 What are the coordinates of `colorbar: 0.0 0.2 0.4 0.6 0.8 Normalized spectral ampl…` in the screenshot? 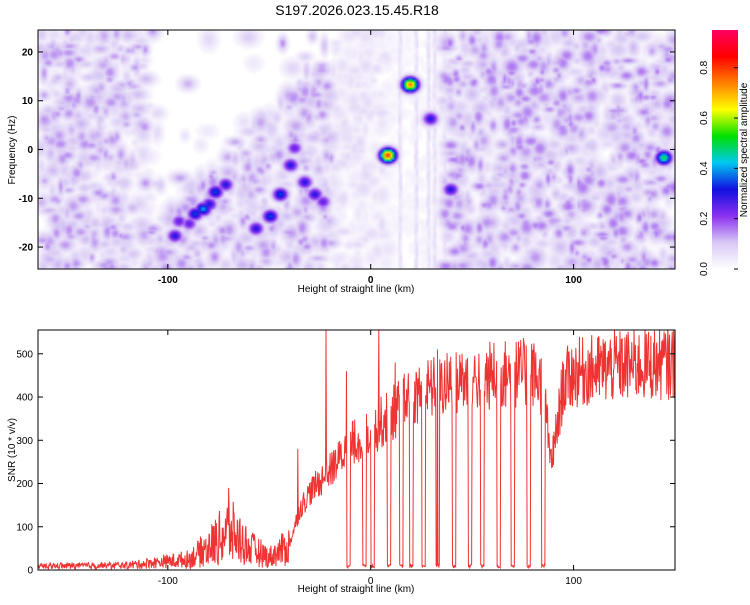 It's located at (724, 153).